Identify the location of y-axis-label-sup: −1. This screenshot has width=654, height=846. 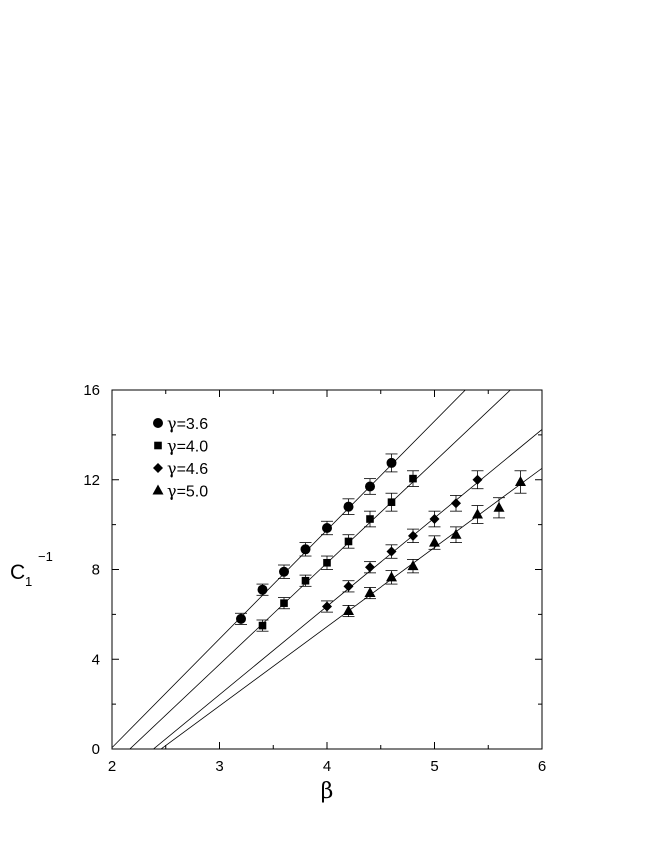
(45, 556).